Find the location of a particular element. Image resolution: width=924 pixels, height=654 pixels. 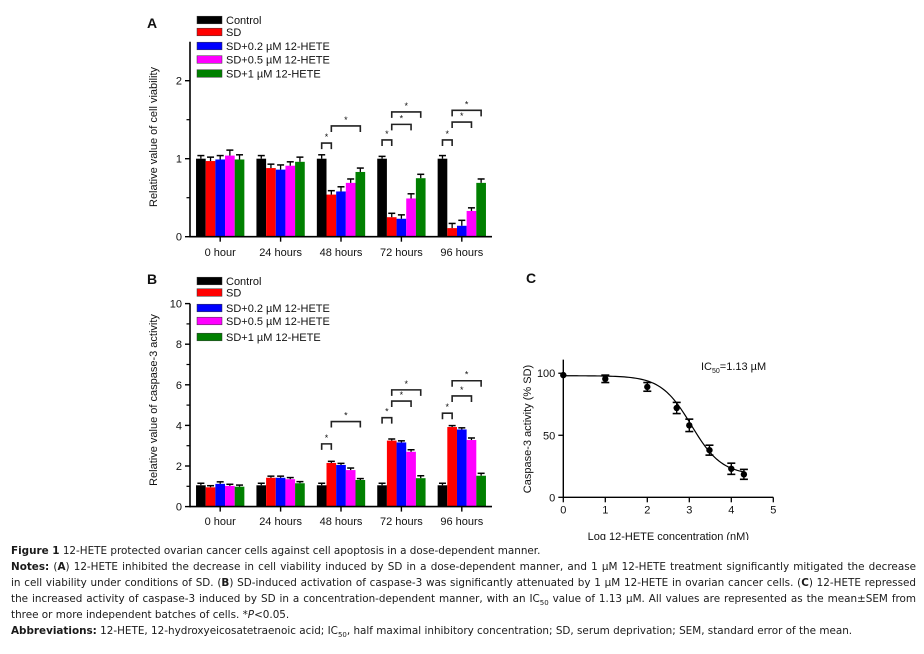

caption-text-segment: ( is located at coordinates (53, 567).